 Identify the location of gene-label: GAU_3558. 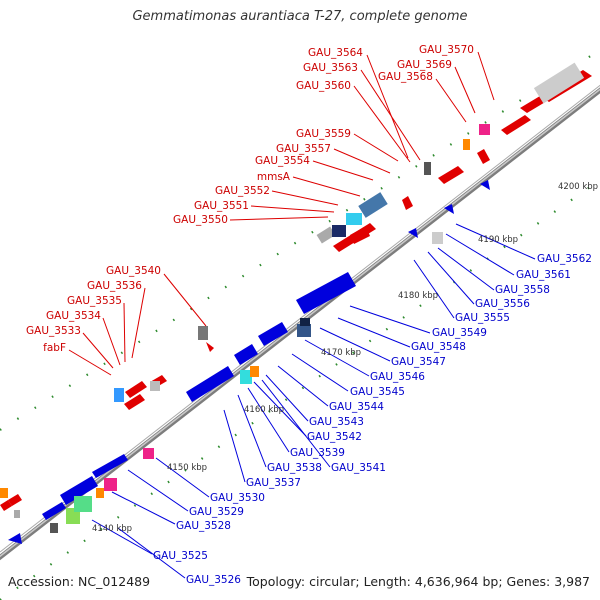
(522, 290).